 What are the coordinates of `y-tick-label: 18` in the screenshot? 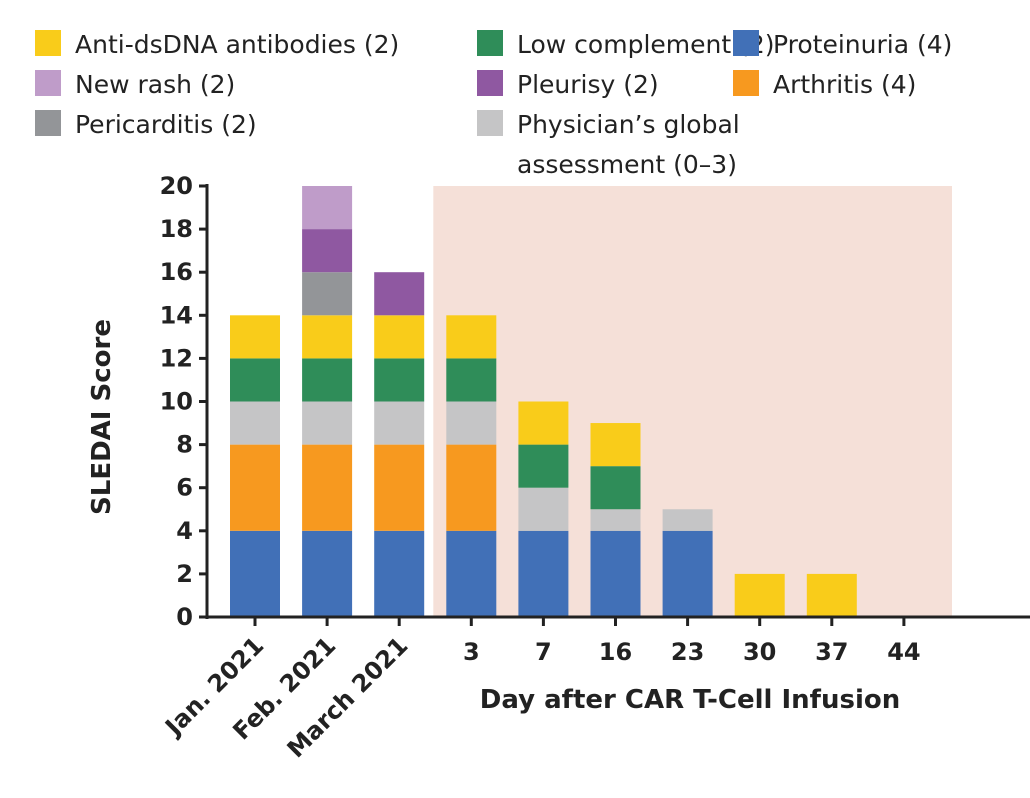 It's located at (176, 229).